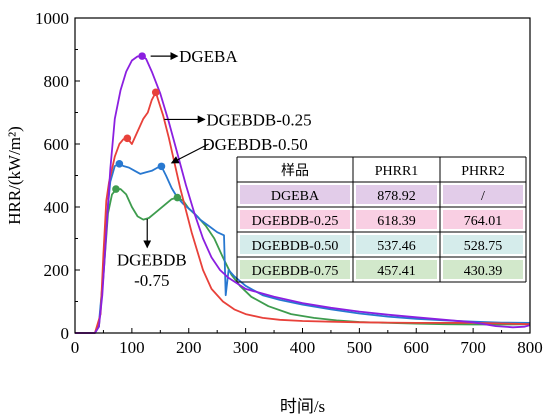 The image size is (548, 416). I want to click on annotation-label-dgebdb-075-line2: -0.75, so click(151, 280).